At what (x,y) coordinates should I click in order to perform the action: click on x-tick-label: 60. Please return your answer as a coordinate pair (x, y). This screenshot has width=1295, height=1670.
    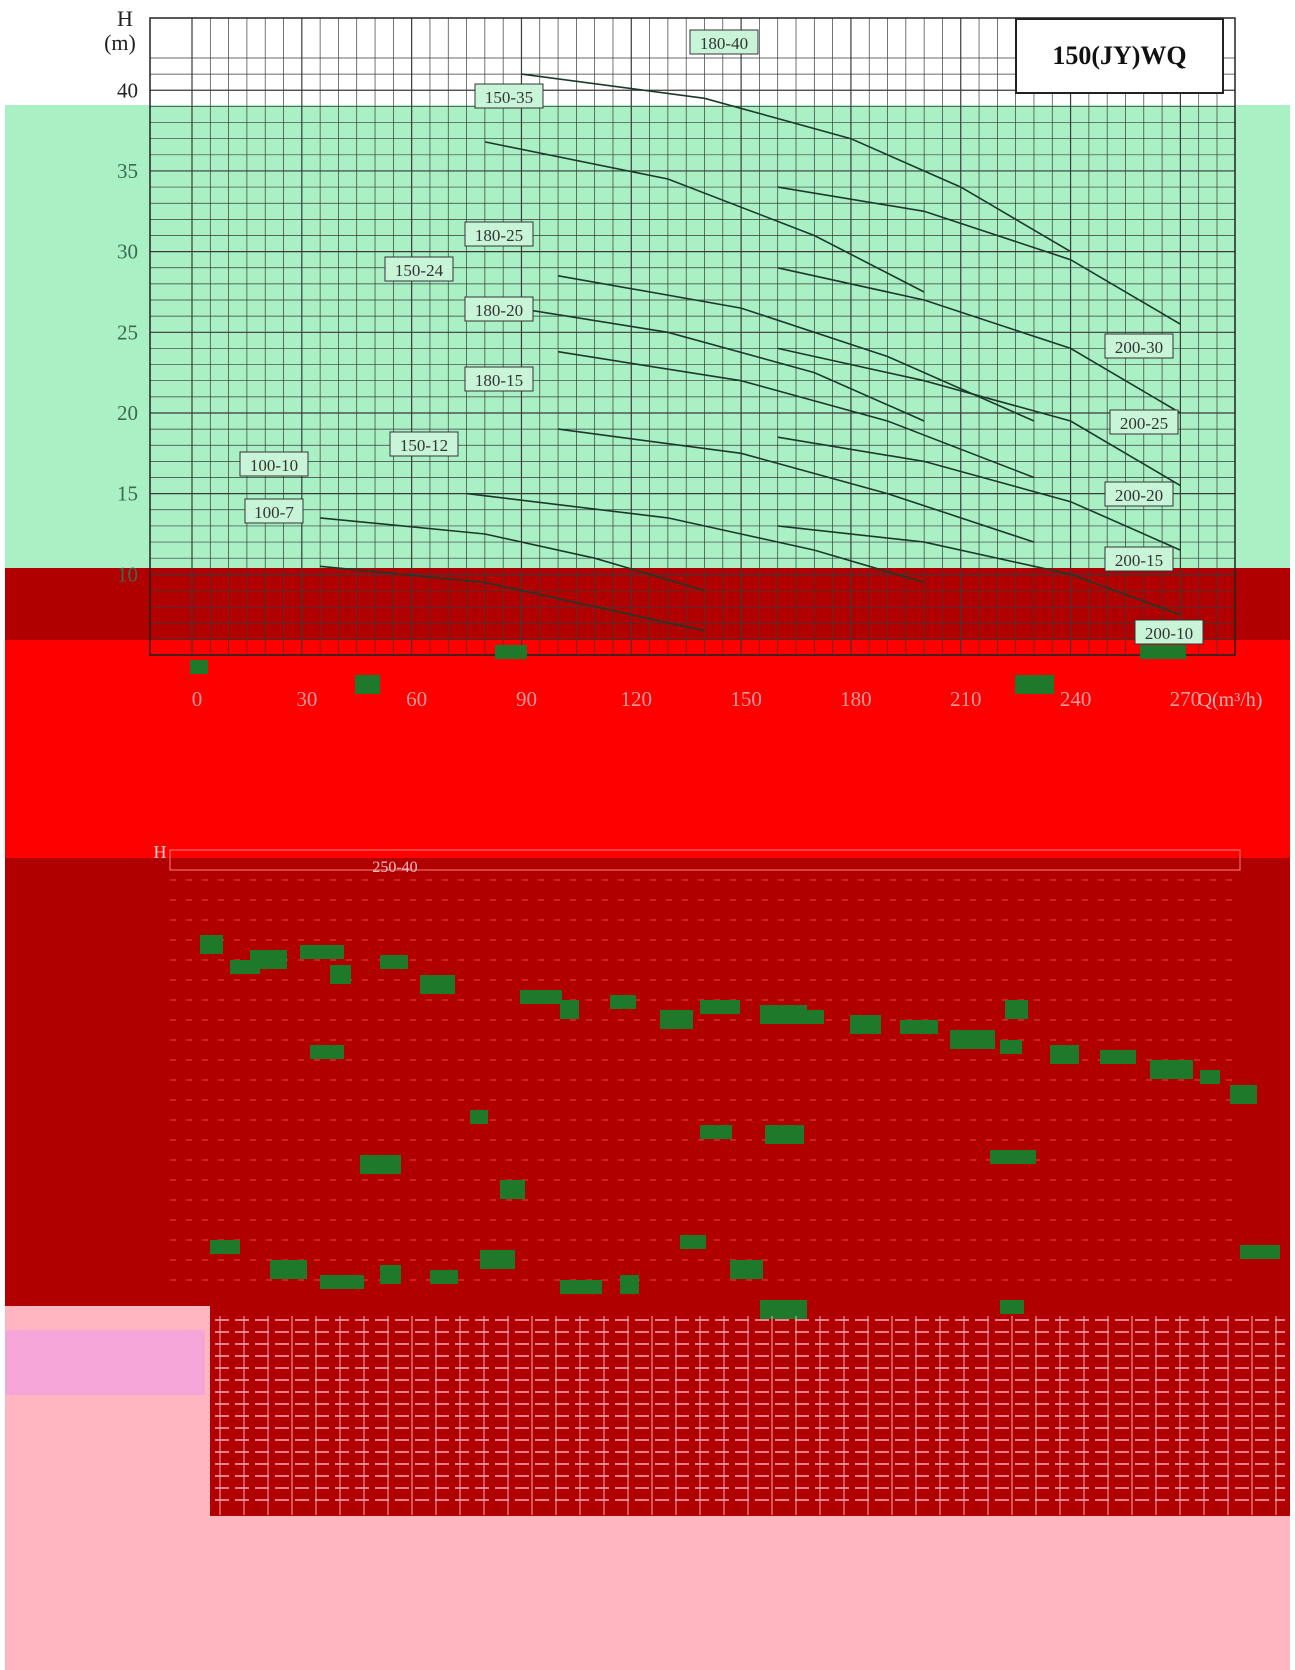
    Looking at the image, I should click on (416, 699).